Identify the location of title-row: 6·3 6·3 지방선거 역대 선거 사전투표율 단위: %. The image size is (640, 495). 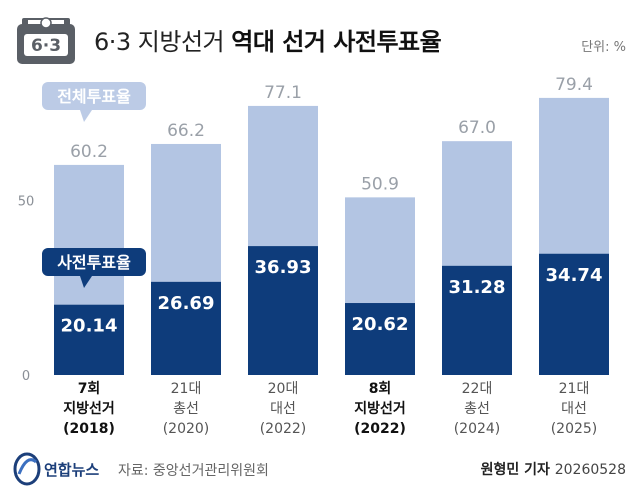
(320, 39).